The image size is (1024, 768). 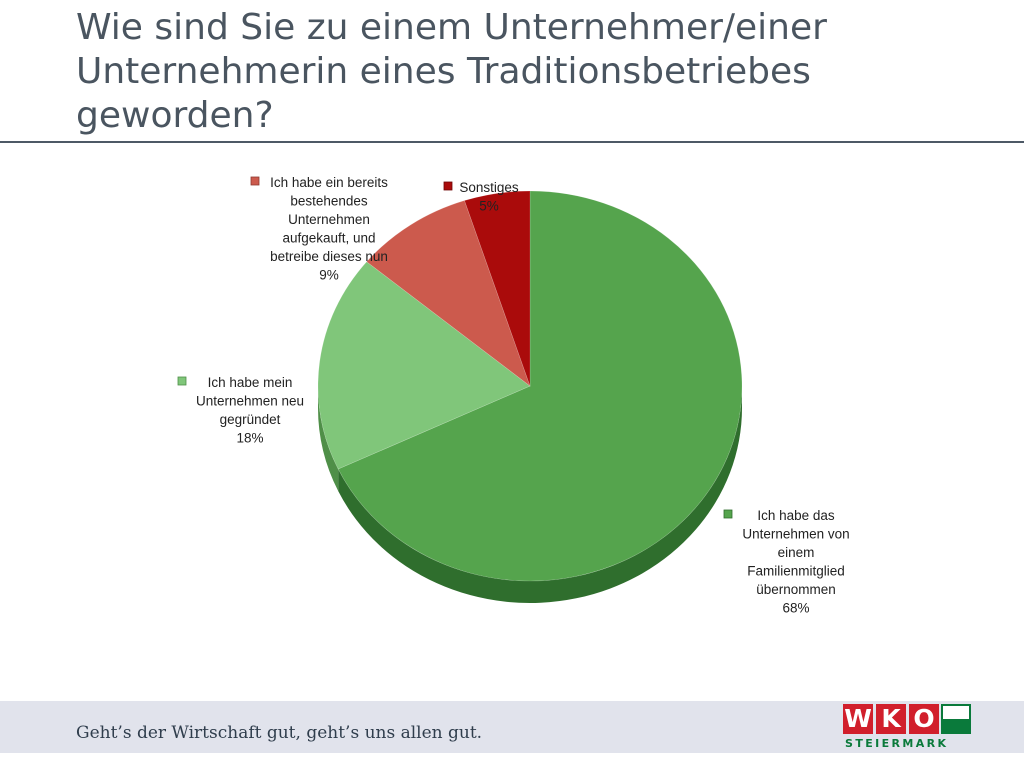 I want to click on slice-label-3: Sonstiges 5%, so click(x=481, y=197).